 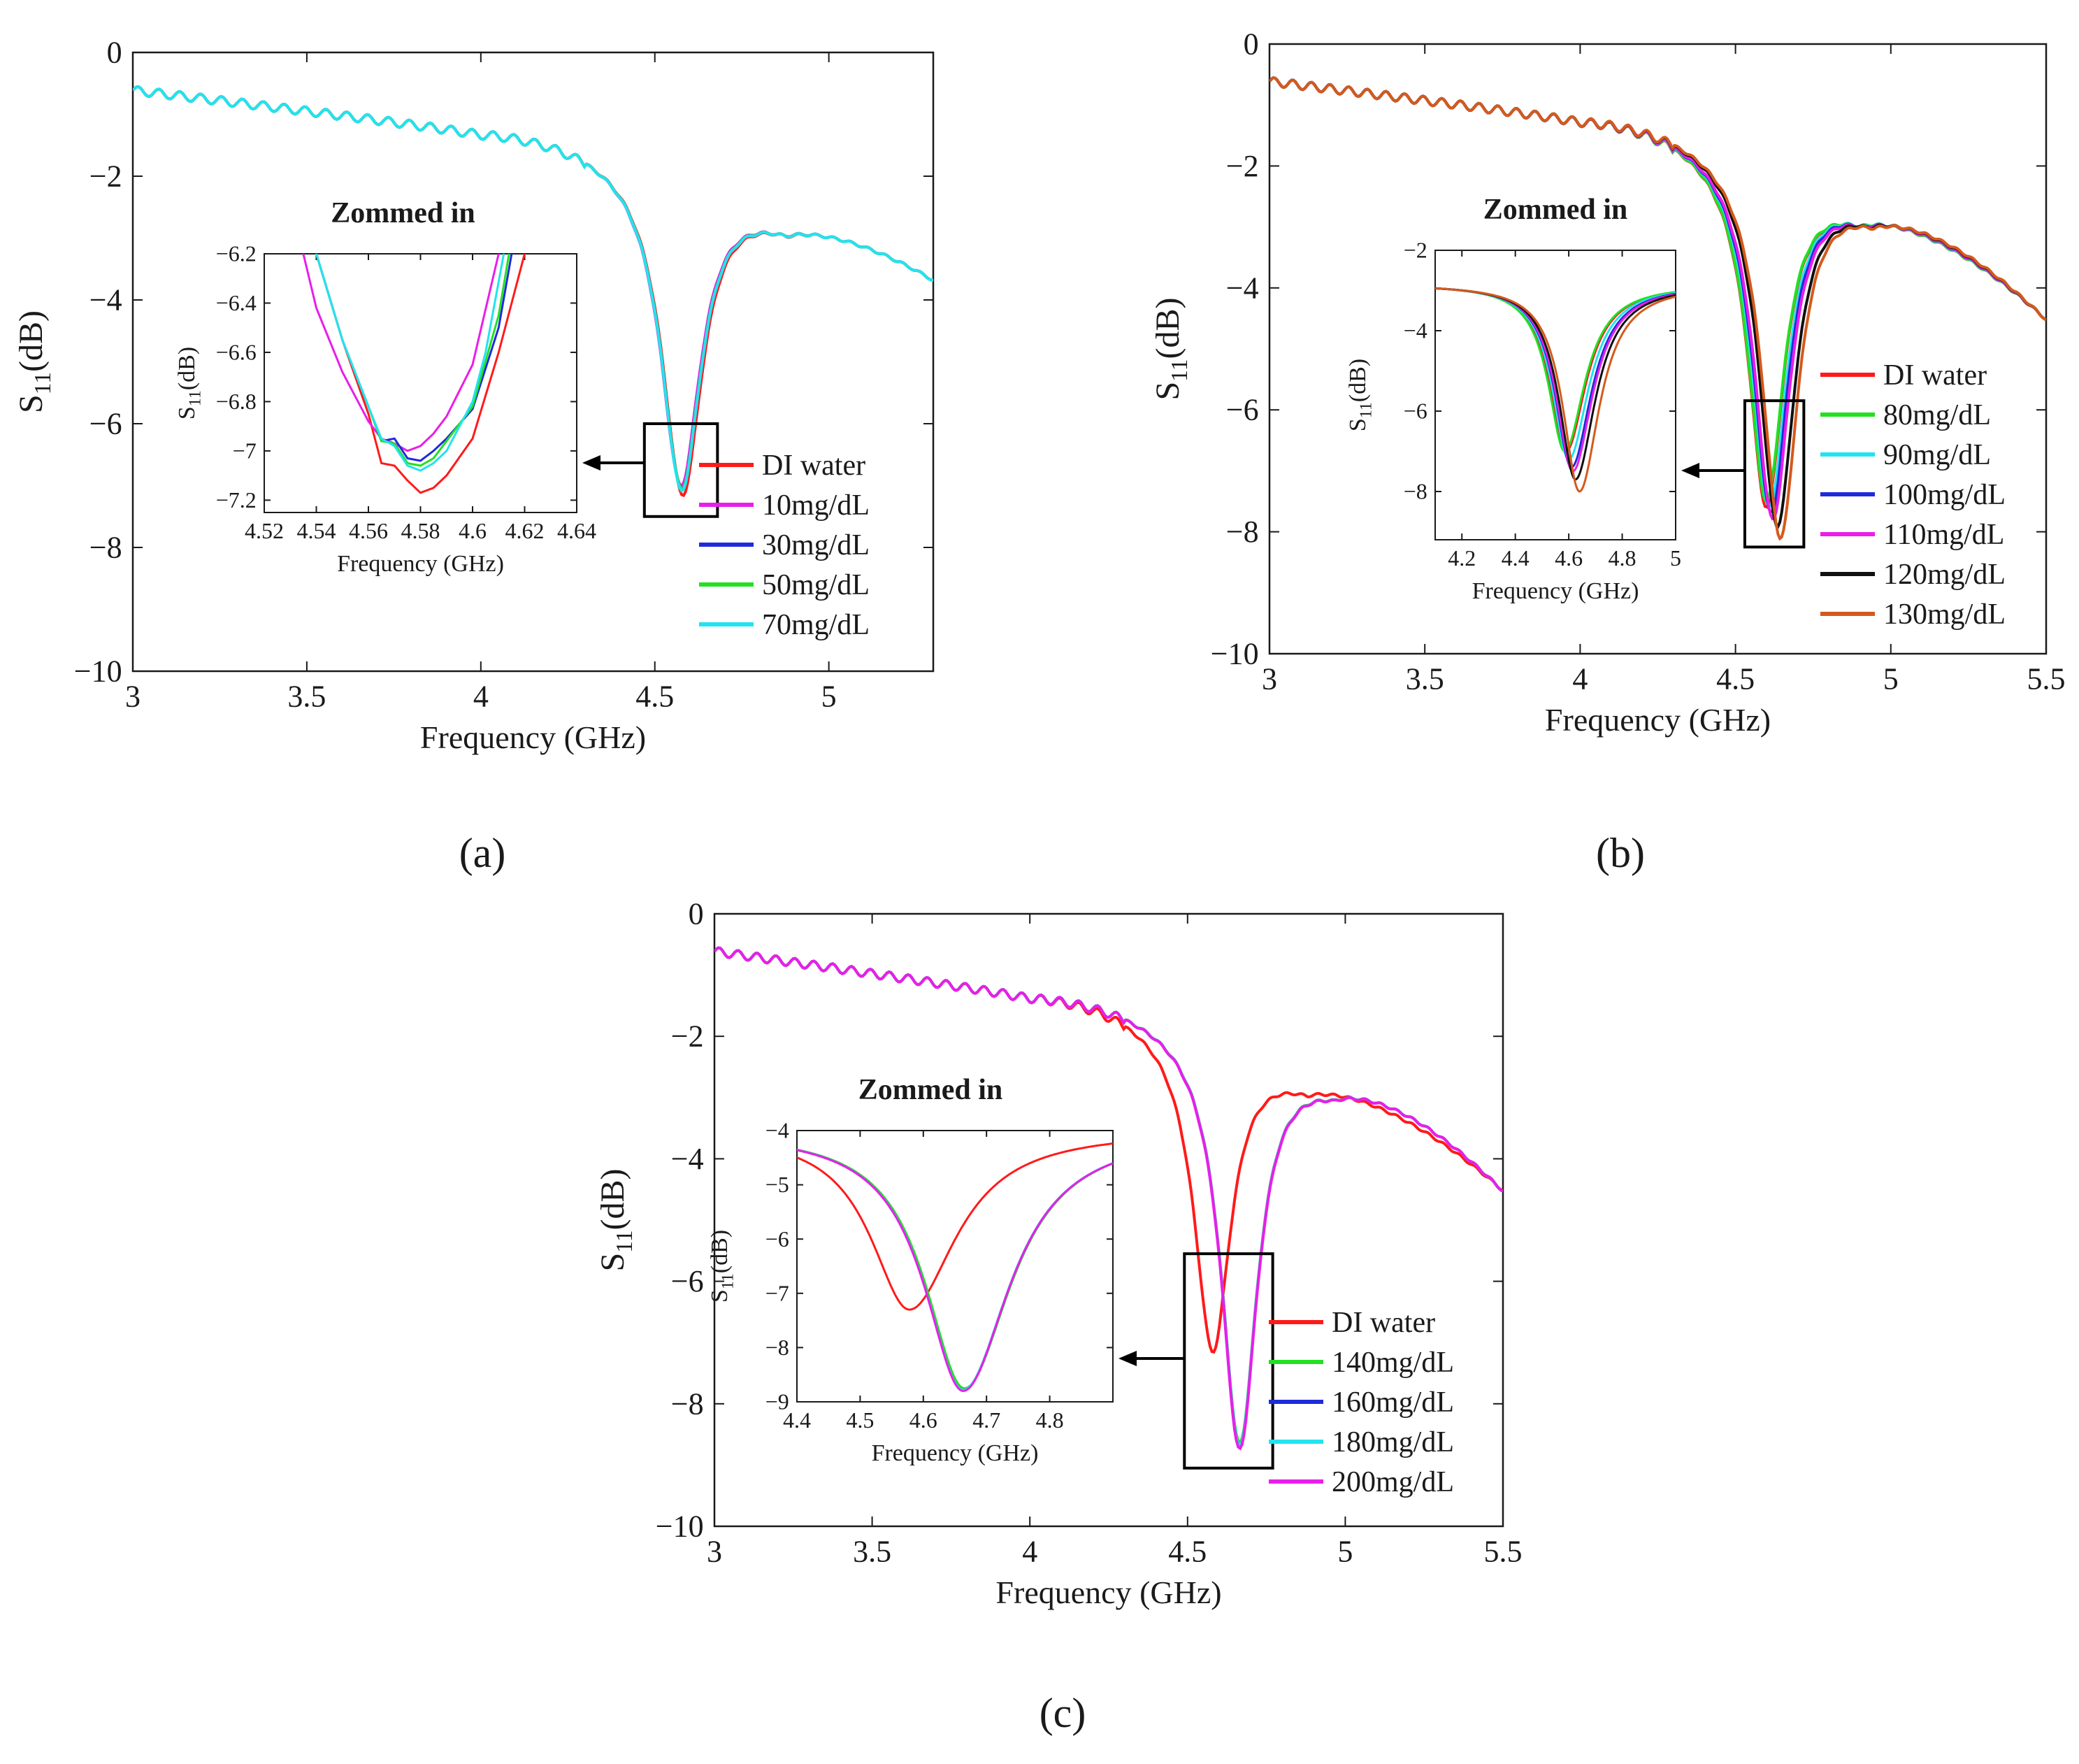 I want to click on inset-axis-c-xtick-label: 4.5, so click(x=860, y=1420).